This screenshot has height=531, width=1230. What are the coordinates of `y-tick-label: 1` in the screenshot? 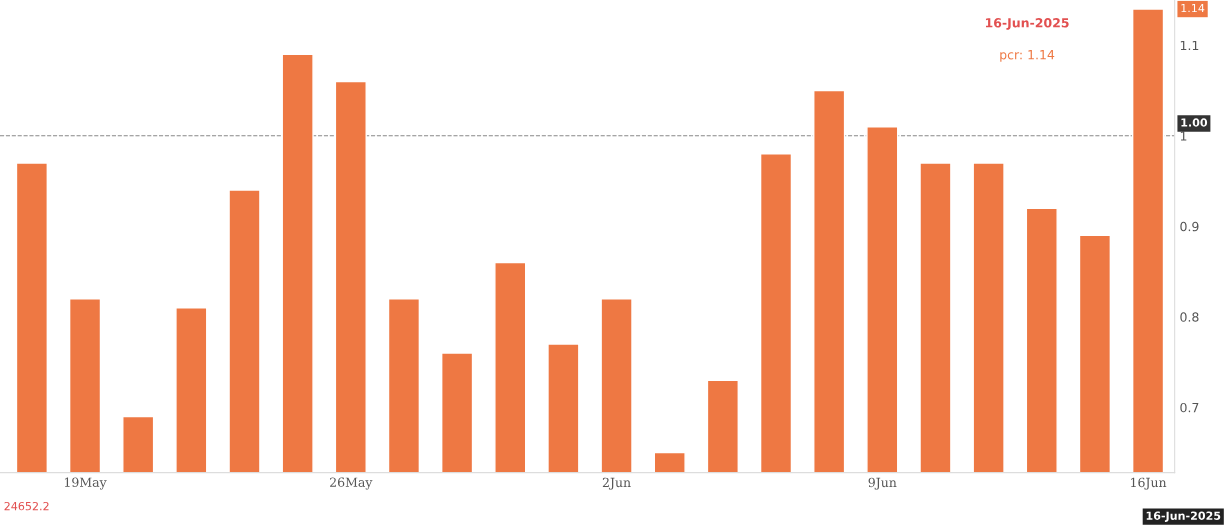 It's located at (1183, 136).